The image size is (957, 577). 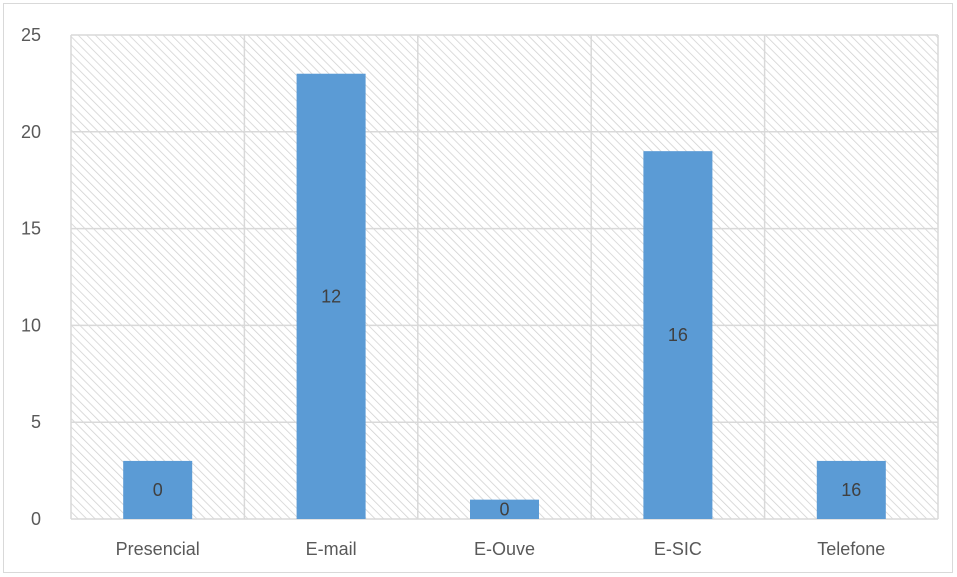 What do you see at coordinates (31, 132) in the screenshot?
I see `y-tick-label: 20` at bounding box center [31, 132].